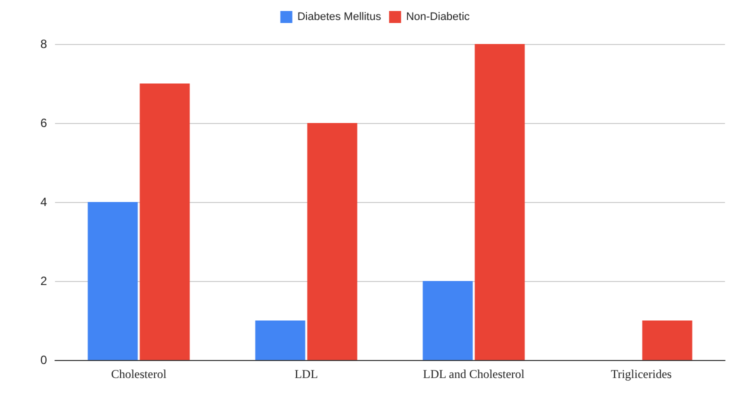  Describe the element at coordinates (44, 360) in the screenshot. I see `y-tick-label: 0` at that location.